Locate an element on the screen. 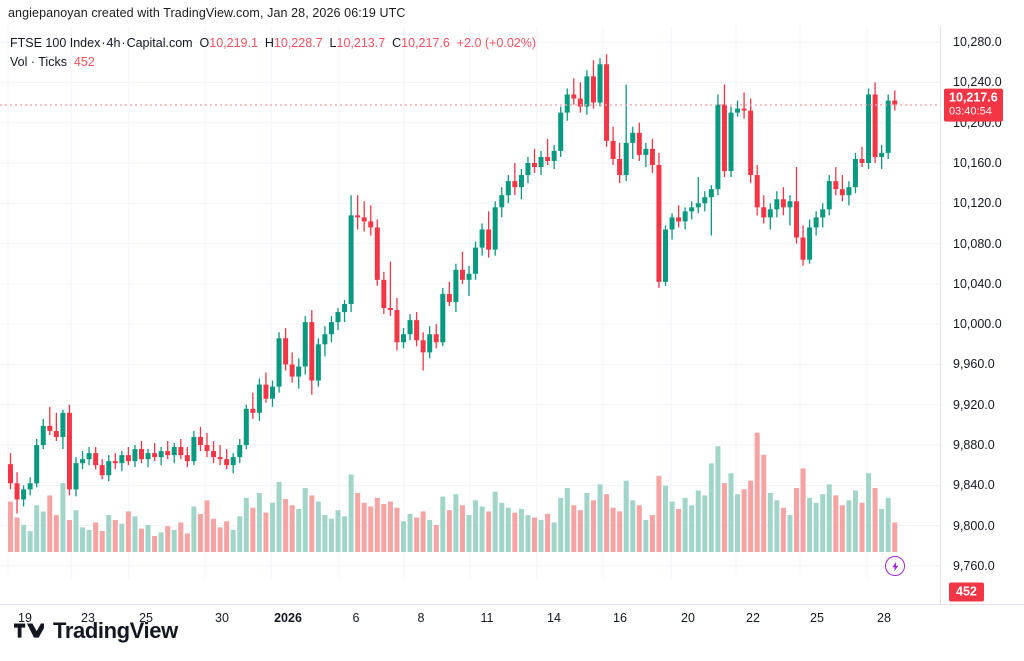  price-tick-label: 10,000.0 is located at coordinates (977, 324).